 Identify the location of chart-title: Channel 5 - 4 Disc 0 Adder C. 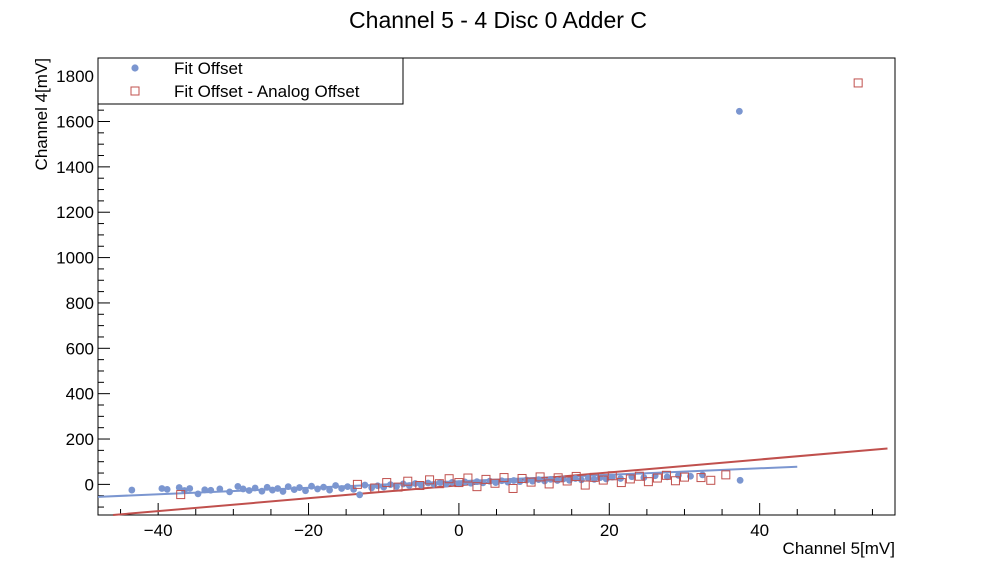
(498, 20).